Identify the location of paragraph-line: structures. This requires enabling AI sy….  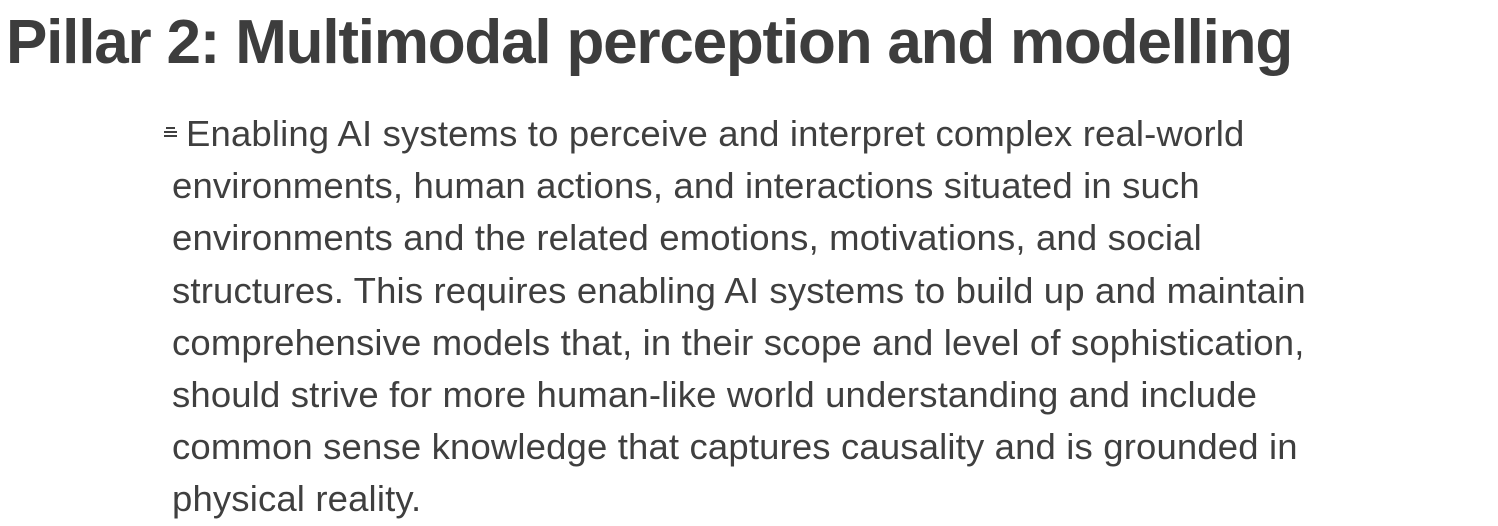
(739, 290).